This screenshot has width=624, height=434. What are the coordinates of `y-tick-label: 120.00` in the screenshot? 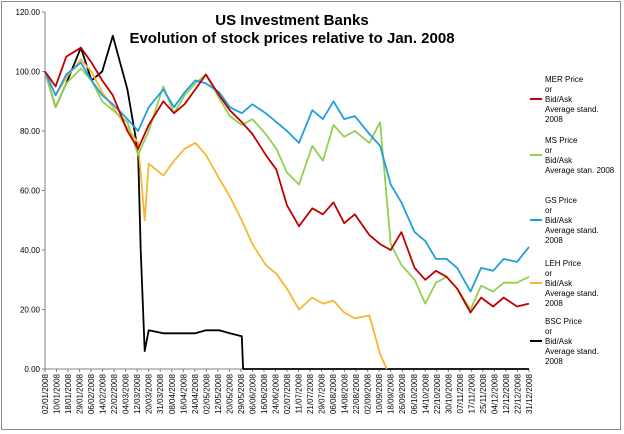 It's located at (28, 12).